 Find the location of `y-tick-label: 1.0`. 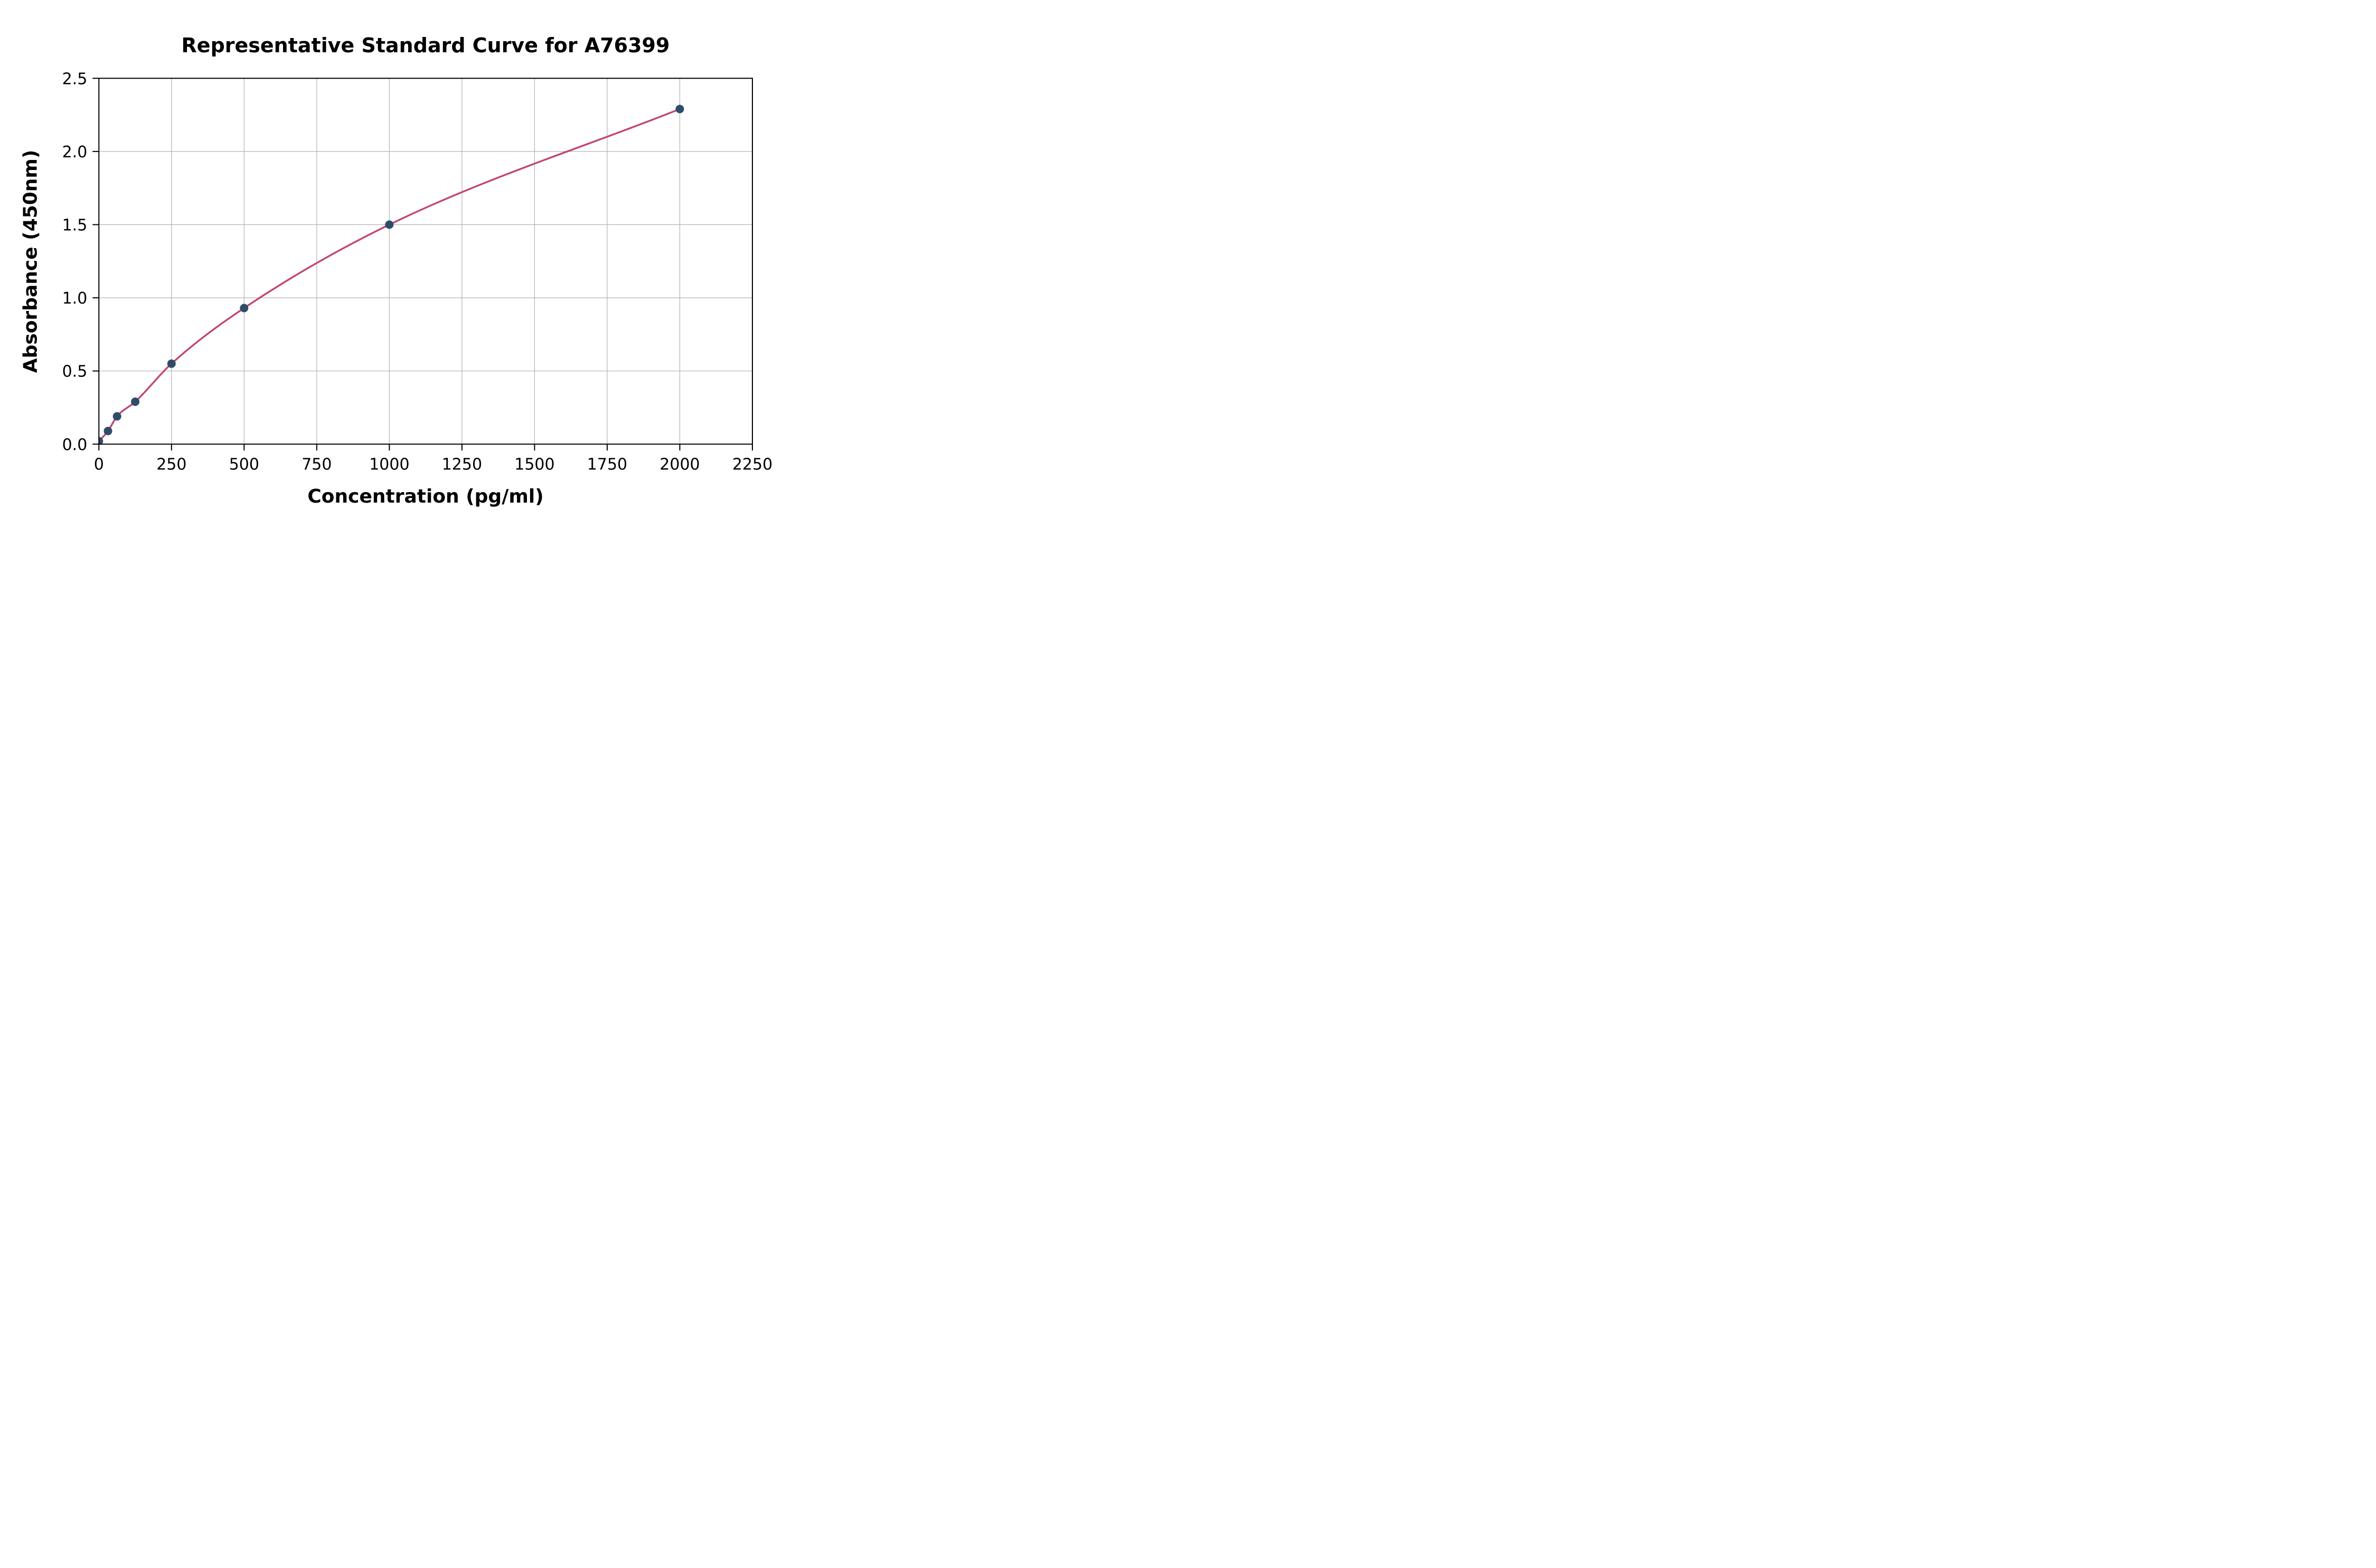

y-tick-label: 1.0 is located at coordinates (75, 298).